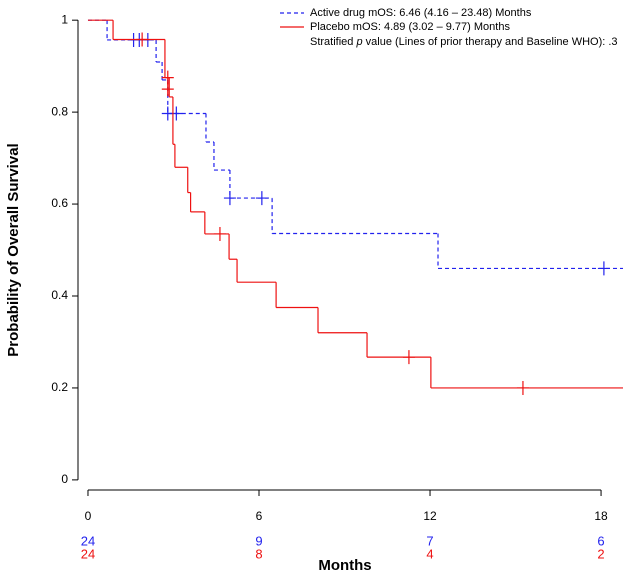 Image resolution: width=623 pixels, height=575 pixels. What do you see at coordinates (600, 540) in the screenshot?
I see `at-risk-count: 6` at bounding box center [600, 540].